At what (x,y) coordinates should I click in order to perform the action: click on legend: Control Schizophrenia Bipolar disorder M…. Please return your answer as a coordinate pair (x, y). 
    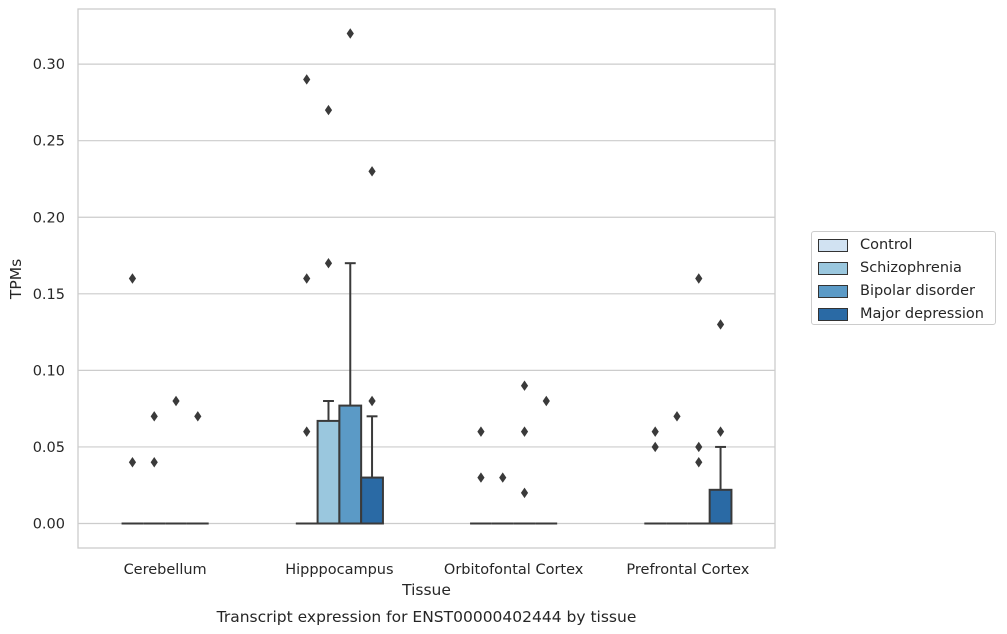
    Looking at the image, I should click on (903, 278).